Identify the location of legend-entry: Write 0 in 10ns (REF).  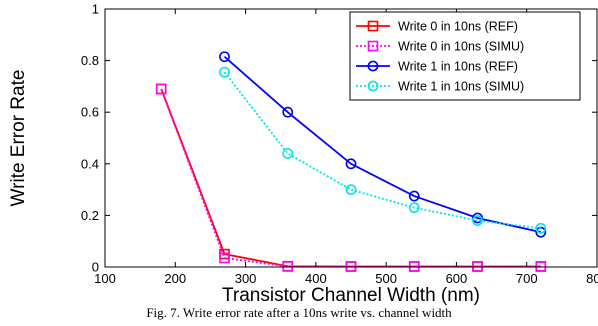
(437, 27).